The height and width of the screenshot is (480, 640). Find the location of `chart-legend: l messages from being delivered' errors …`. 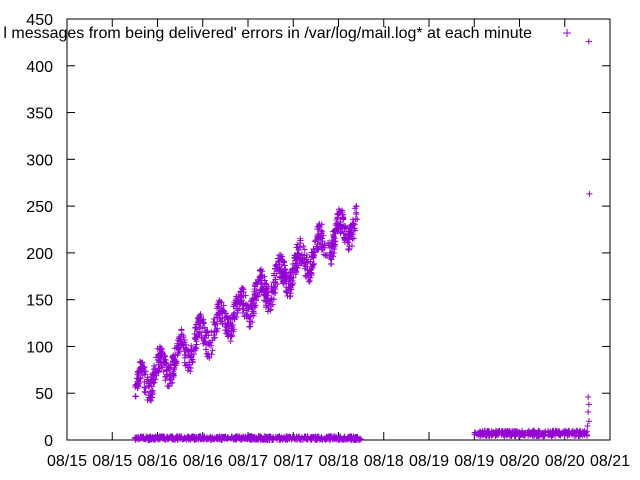

chart-legend: l messages from being delivered' errors … is located at coordinates (287, 33).